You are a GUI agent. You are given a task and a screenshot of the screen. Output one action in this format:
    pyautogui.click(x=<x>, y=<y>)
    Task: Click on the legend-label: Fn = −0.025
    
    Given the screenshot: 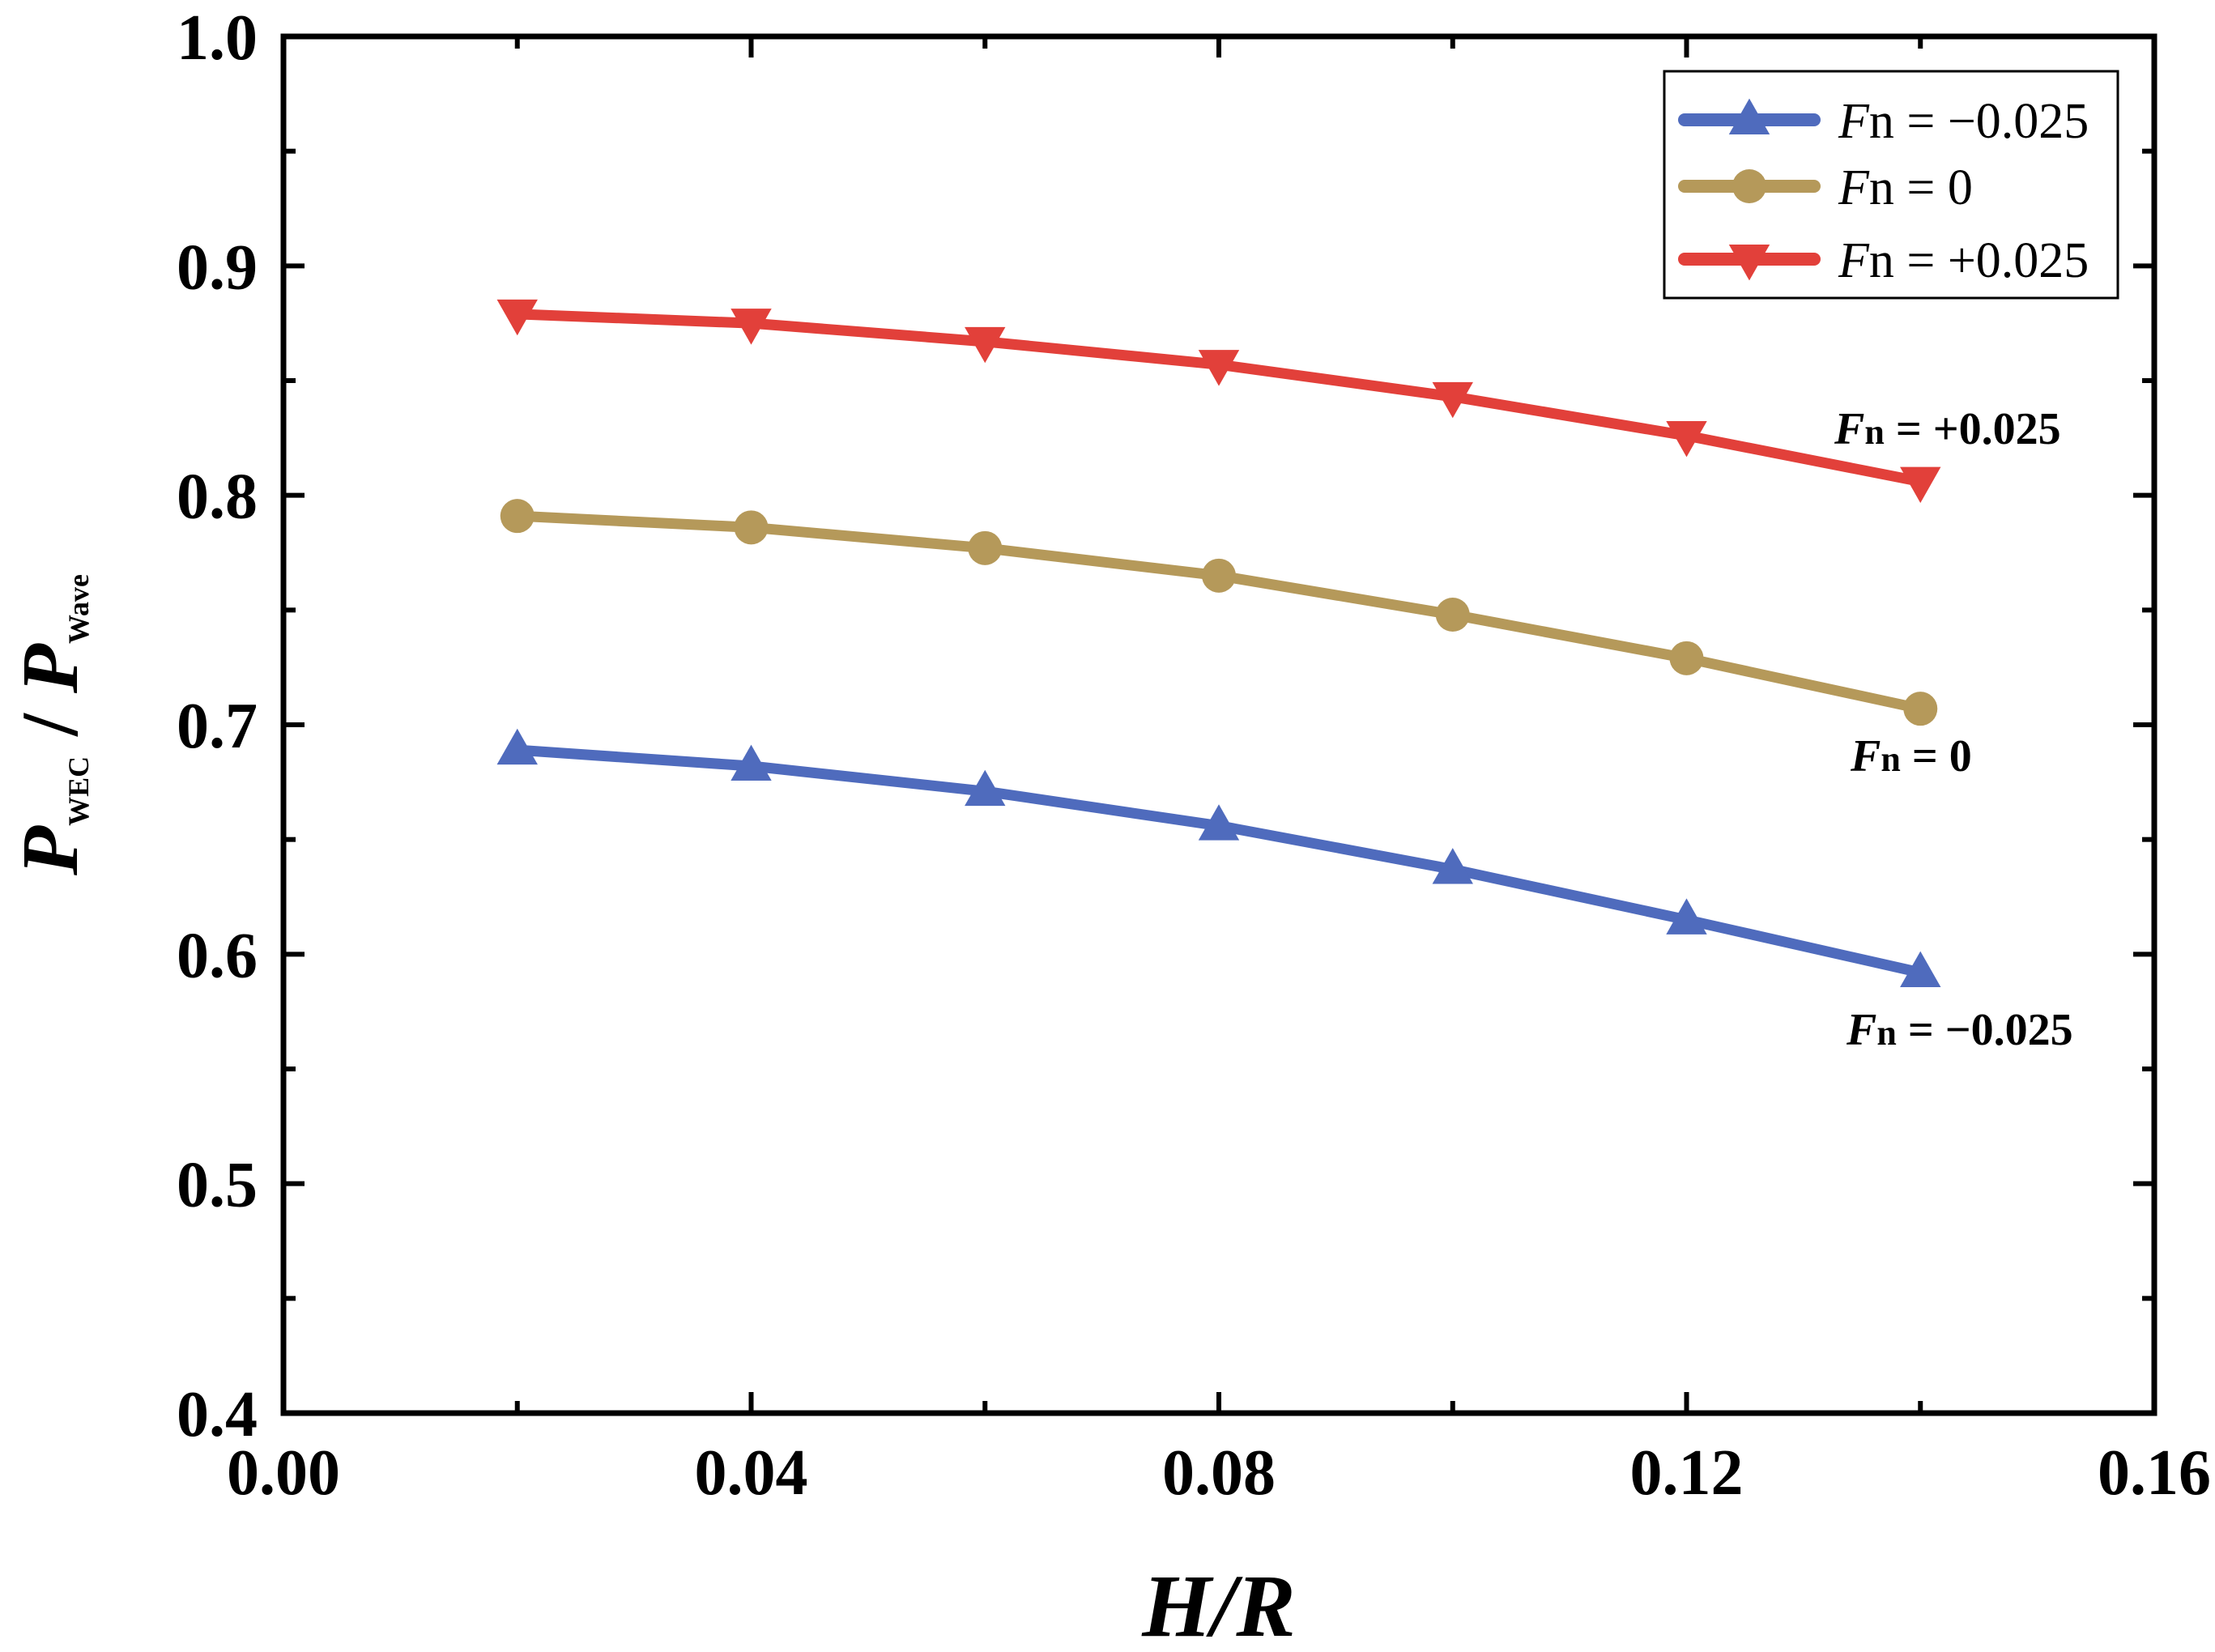 What is the action you would take?
    pyautogui.click(x=1964, y=121)
    